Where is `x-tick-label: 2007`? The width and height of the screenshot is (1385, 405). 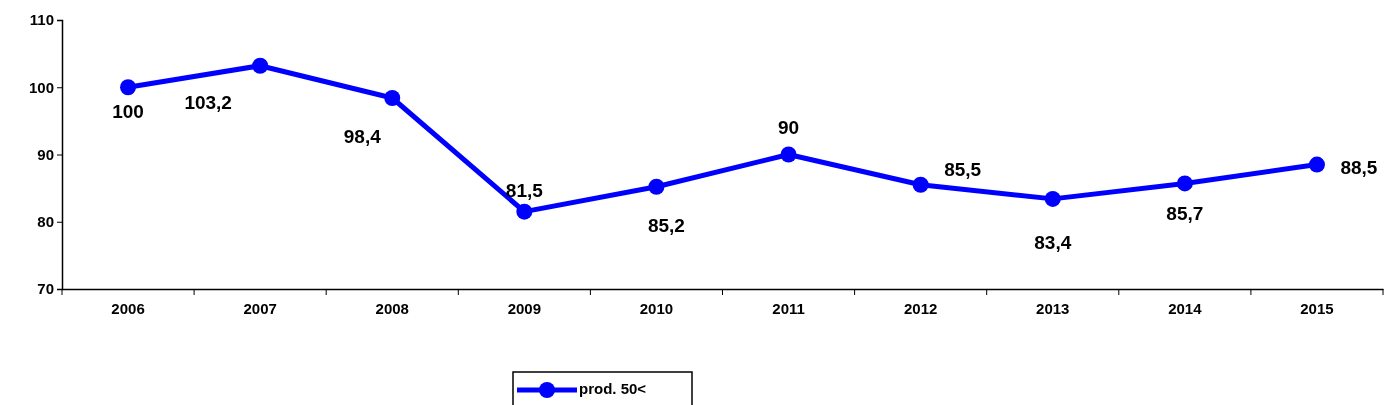
x-tick-label: 2007 is located at coordinates (260, 308).